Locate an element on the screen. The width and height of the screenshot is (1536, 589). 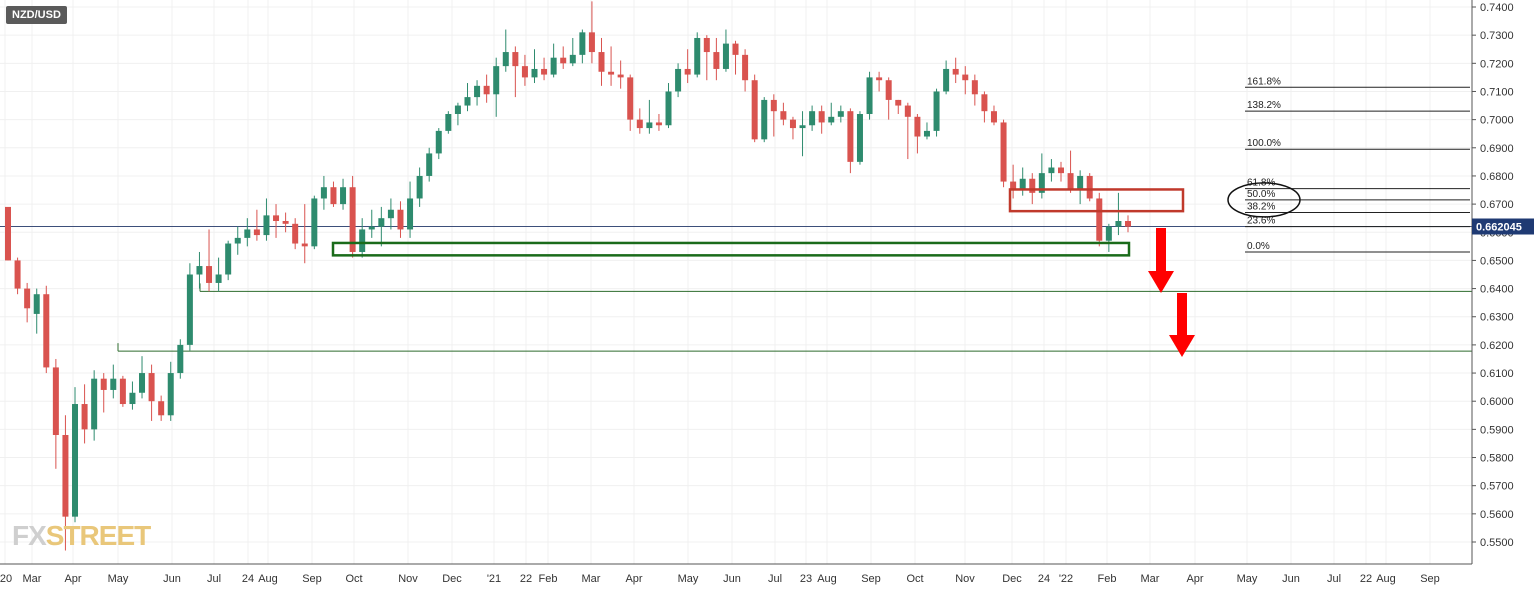
x-tick-label: Aug is located at coordinates (1386, 579).